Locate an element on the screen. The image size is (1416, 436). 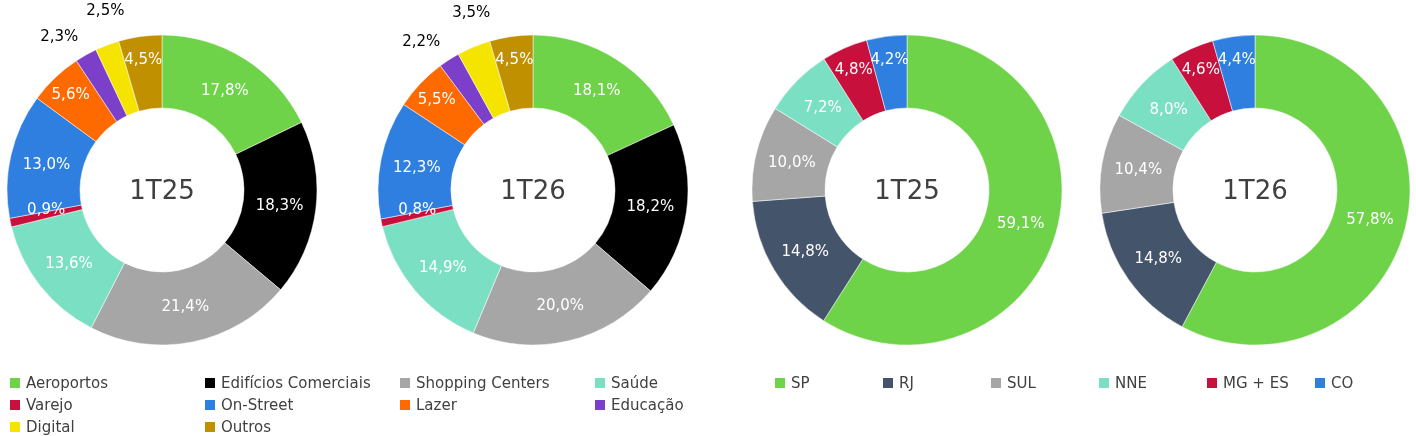
legend-label: NNE is located at coordinates (1131, 383).